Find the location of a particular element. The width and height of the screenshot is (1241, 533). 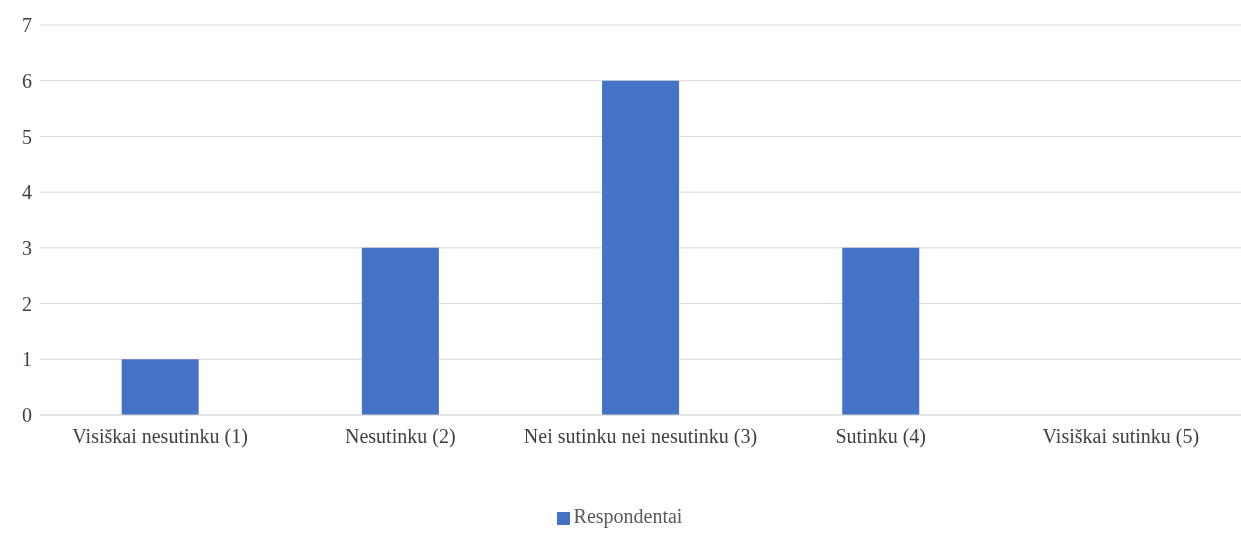

y-tick-label: 4 is located at coordinates (27, 192).